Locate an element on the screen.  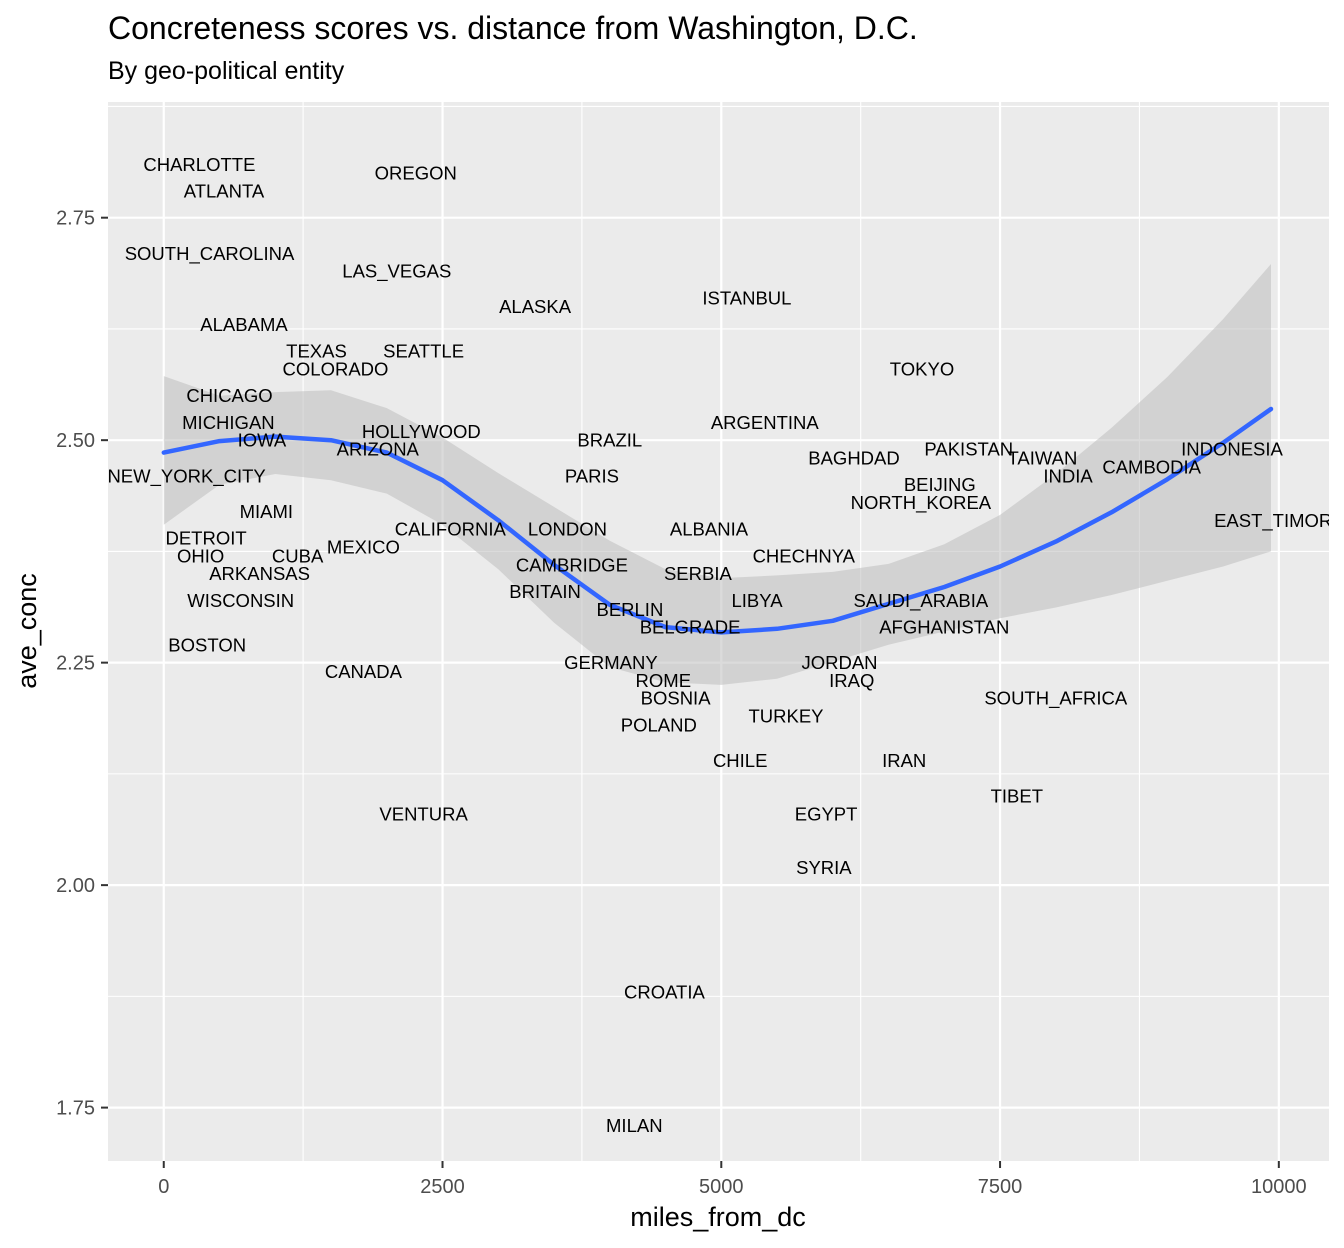
point-label: INDONESIA is located at coordinates (1232, 449).